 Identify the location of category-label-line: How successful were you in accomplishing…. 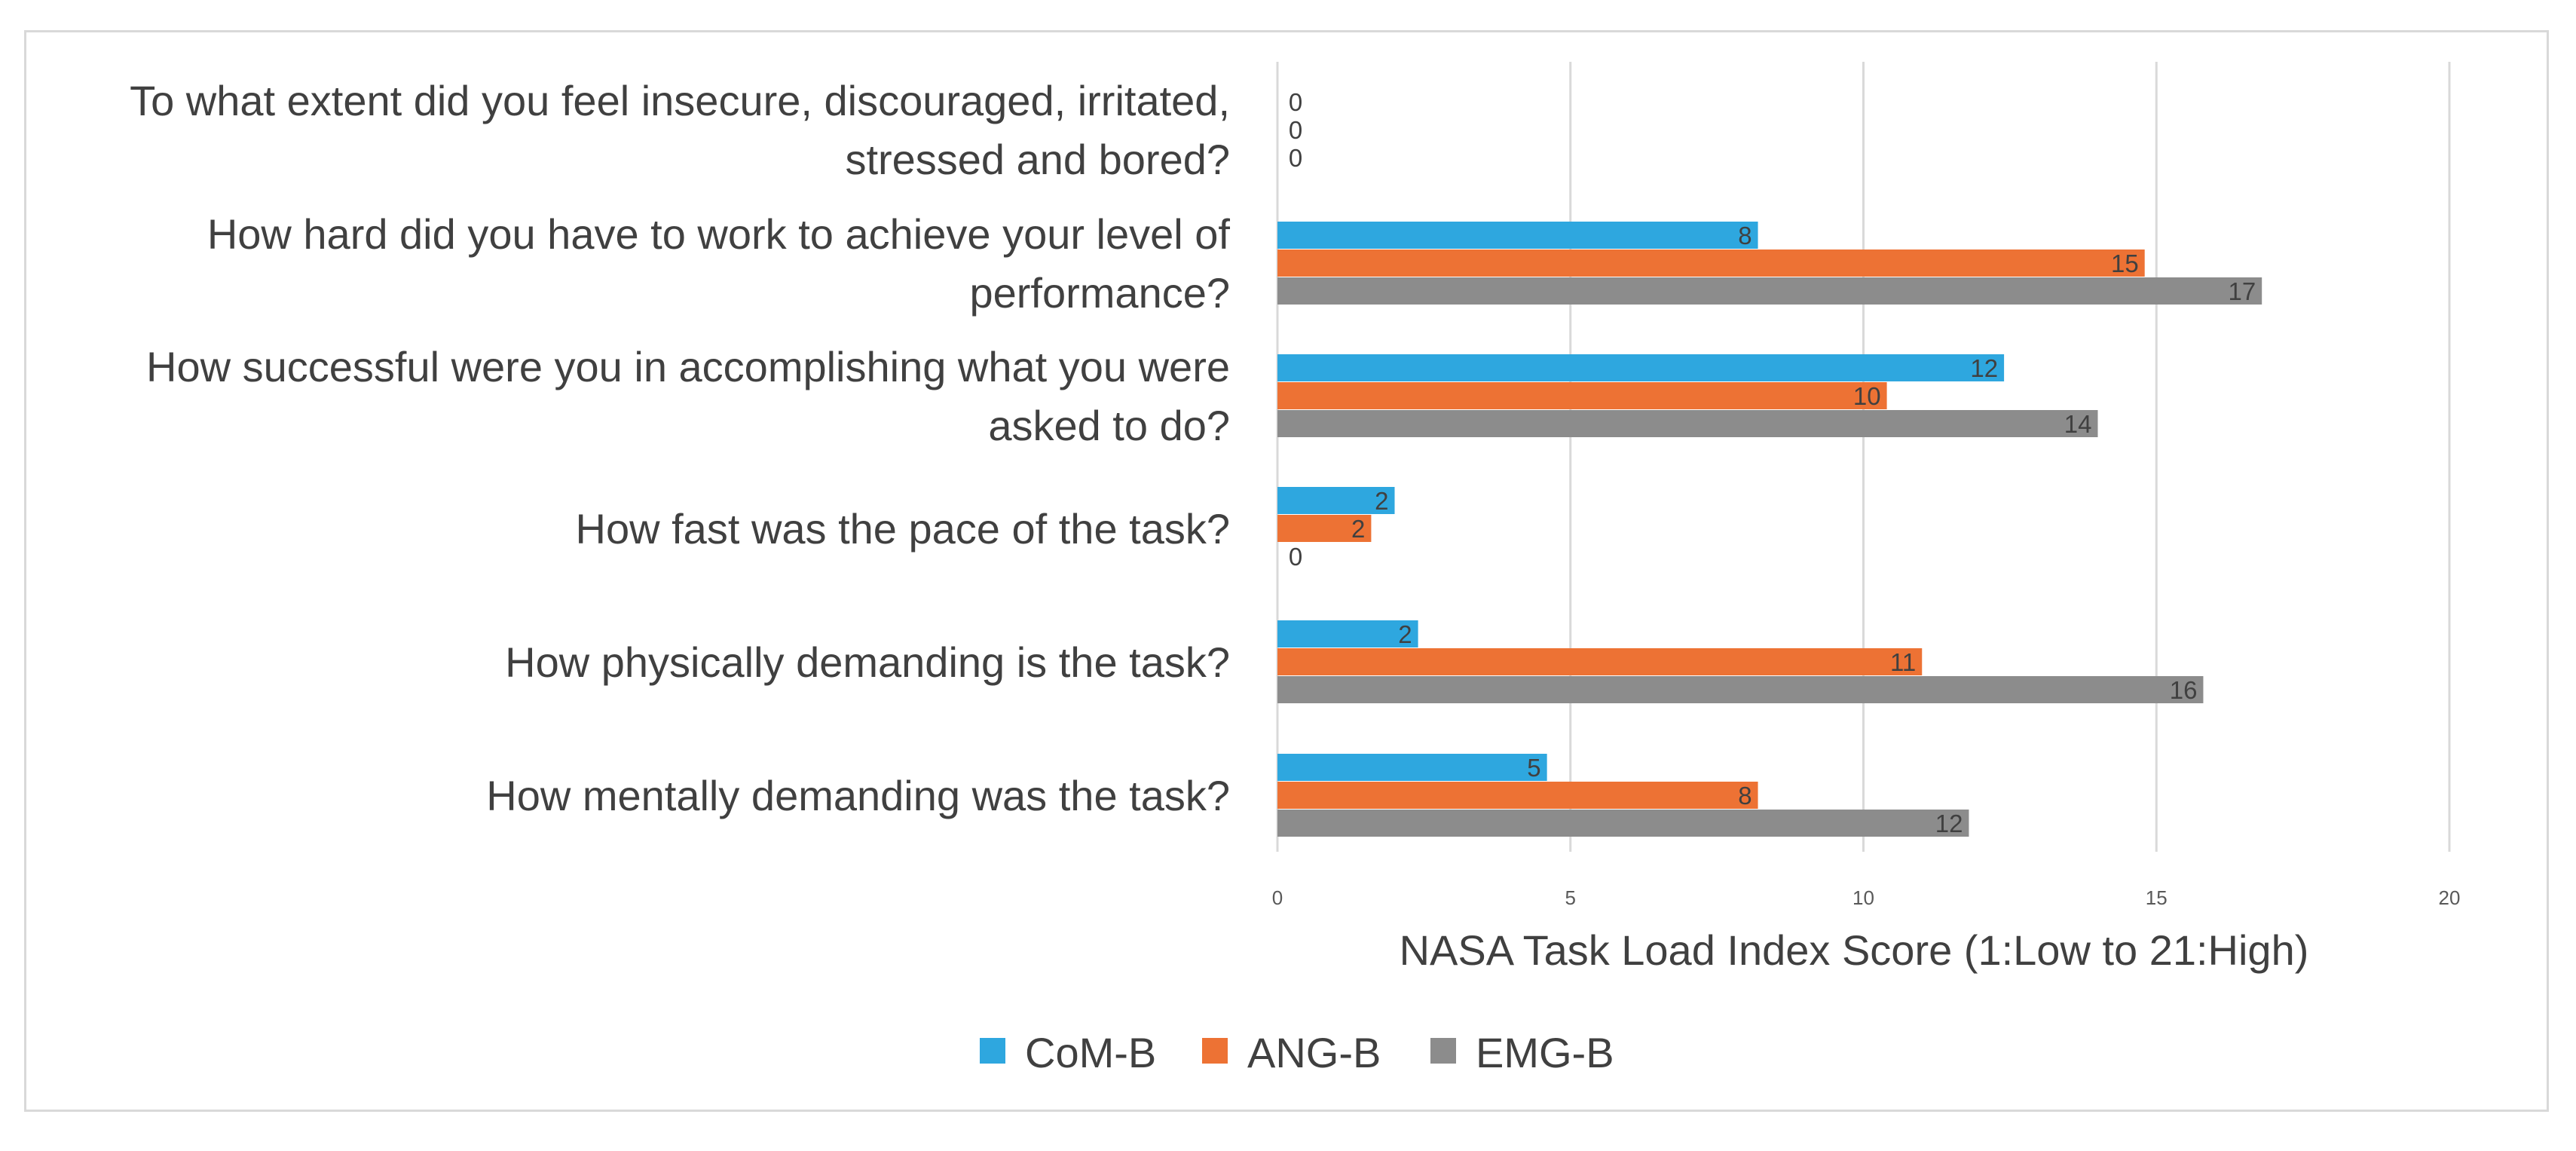
(688, 366).